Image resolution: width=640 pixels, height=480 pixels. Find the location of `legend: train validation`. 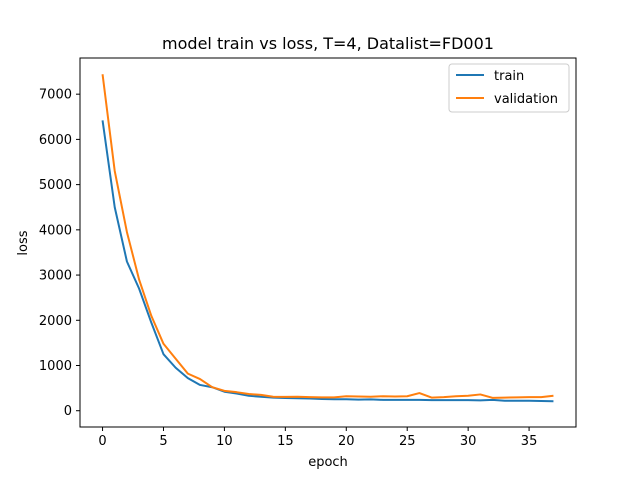

legend: train validation is located at coordinates (509, 88).